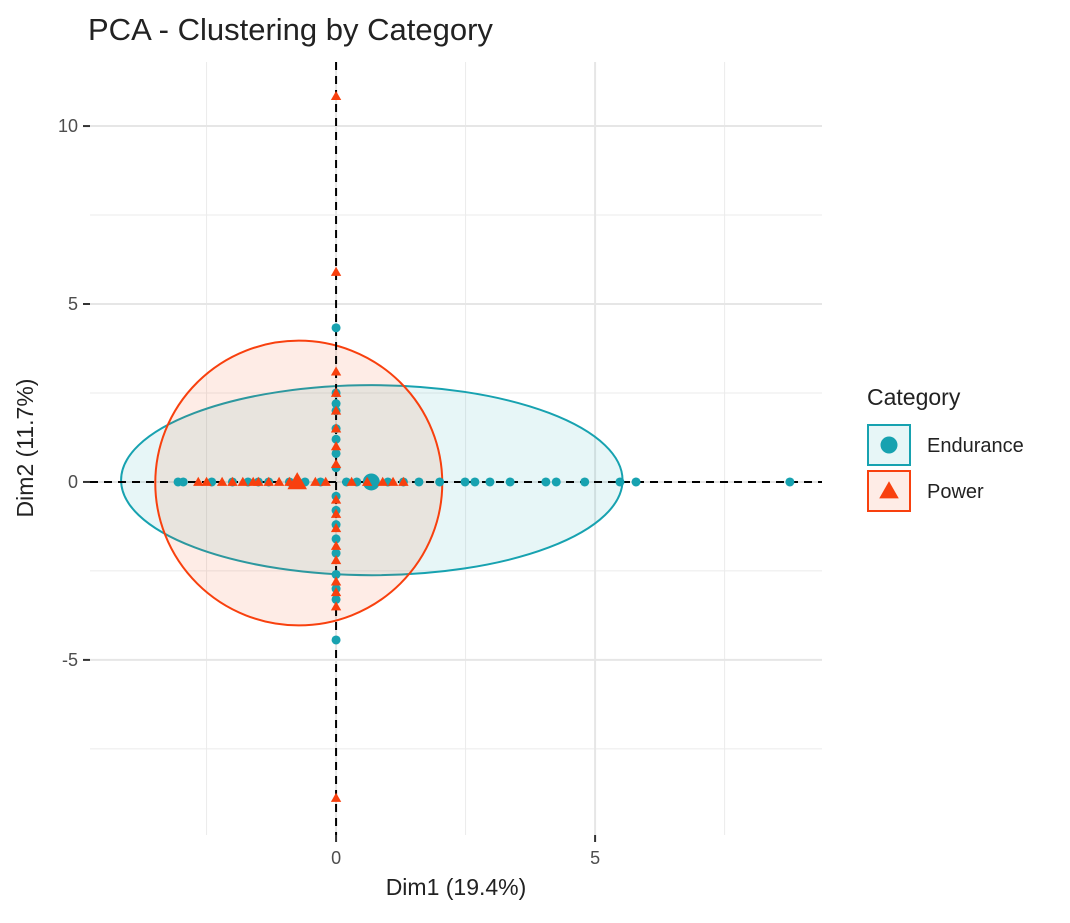  What do you see at coordinates (70, 660) in the screenshot?
I see `y-tick-label: -5` at bounding box center [70, 660].